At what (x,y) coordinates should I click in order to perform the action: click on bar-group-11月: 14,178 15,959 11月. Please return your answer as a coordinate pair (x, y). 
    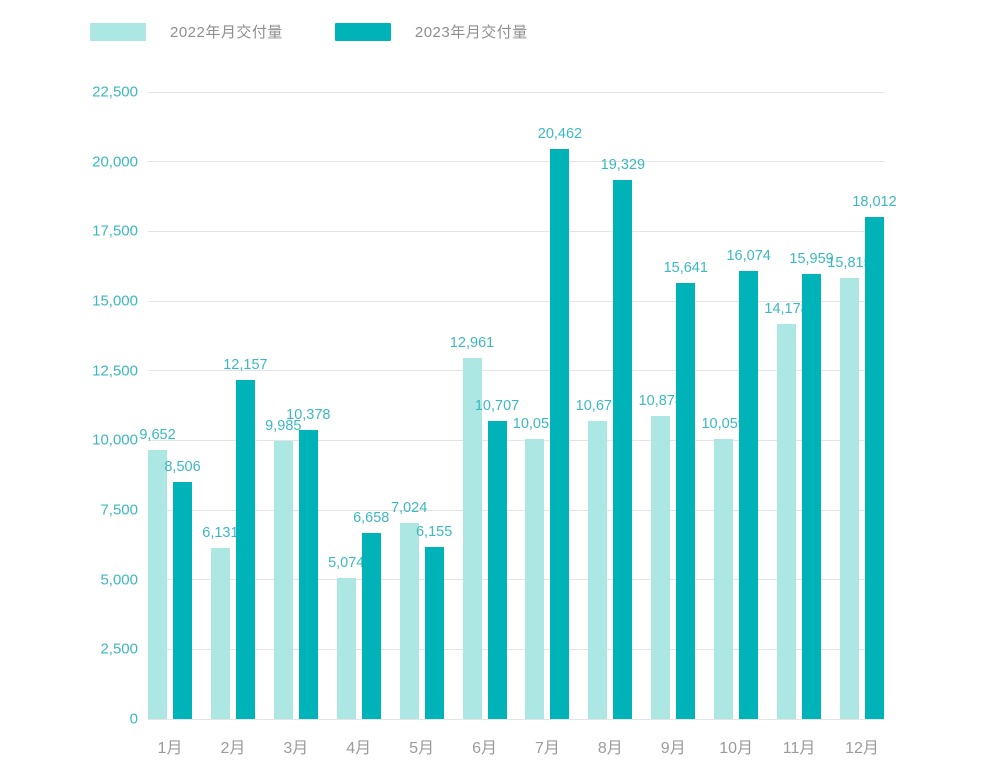
    Looking at the image, I should click on (799, 504).